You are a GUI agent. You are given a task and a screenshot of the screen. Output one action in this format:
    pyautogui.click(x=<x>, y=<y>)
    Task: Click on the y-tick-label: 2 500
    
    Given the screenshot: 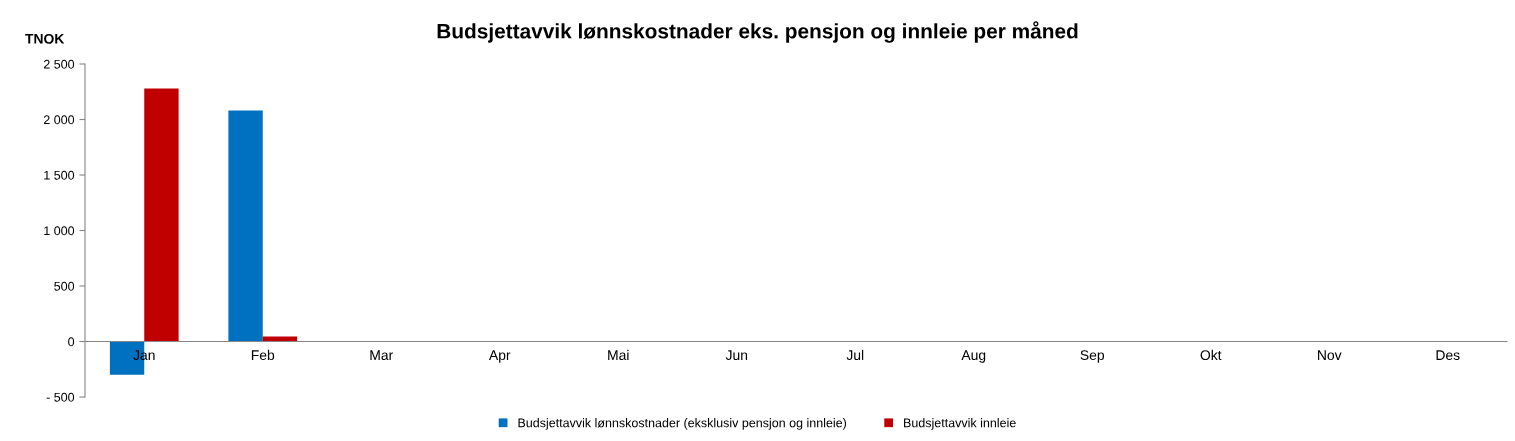 What is the action you would take?
    pyautogui.click(x=59, y=64)
    